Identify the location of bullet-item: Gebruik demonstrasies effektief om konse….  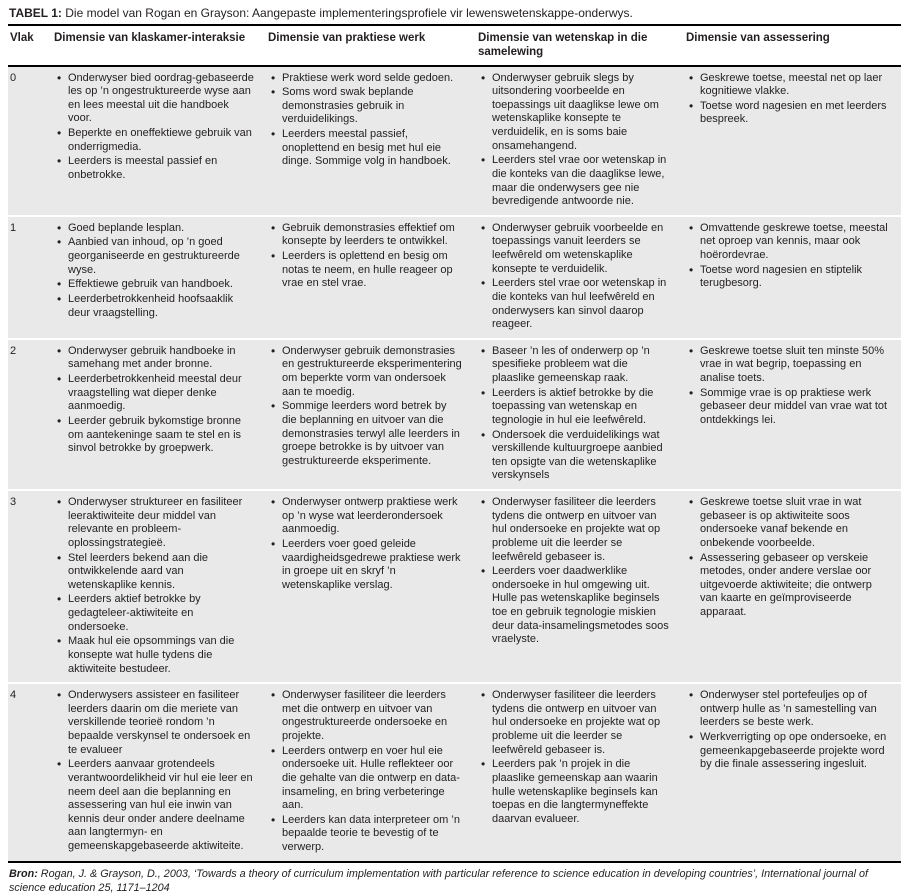
(367, 235).